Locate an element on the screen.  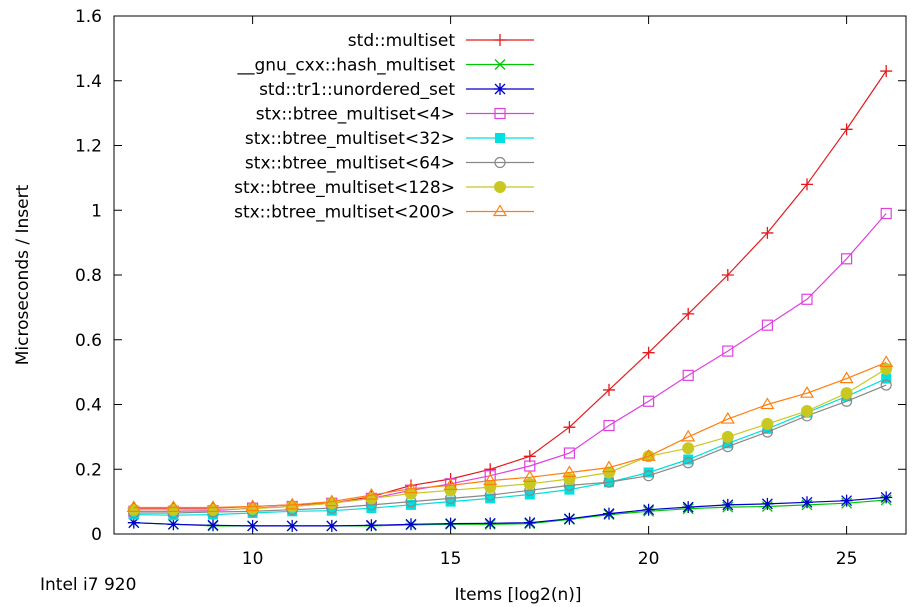
y-tick-label: 1 is located at coordinates (96, 211).